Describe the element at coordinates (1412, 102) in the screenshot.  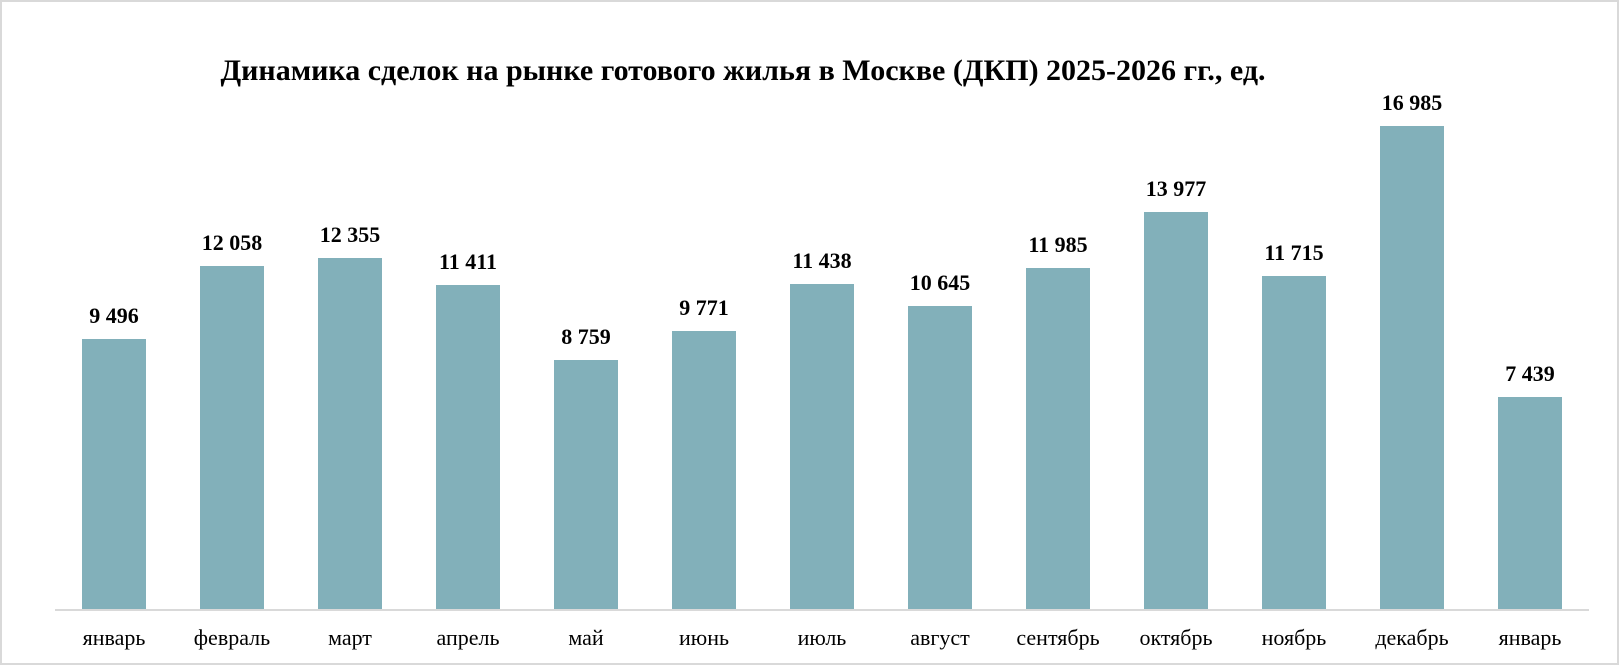
I see `bar-value-label: 16 985` at that location.